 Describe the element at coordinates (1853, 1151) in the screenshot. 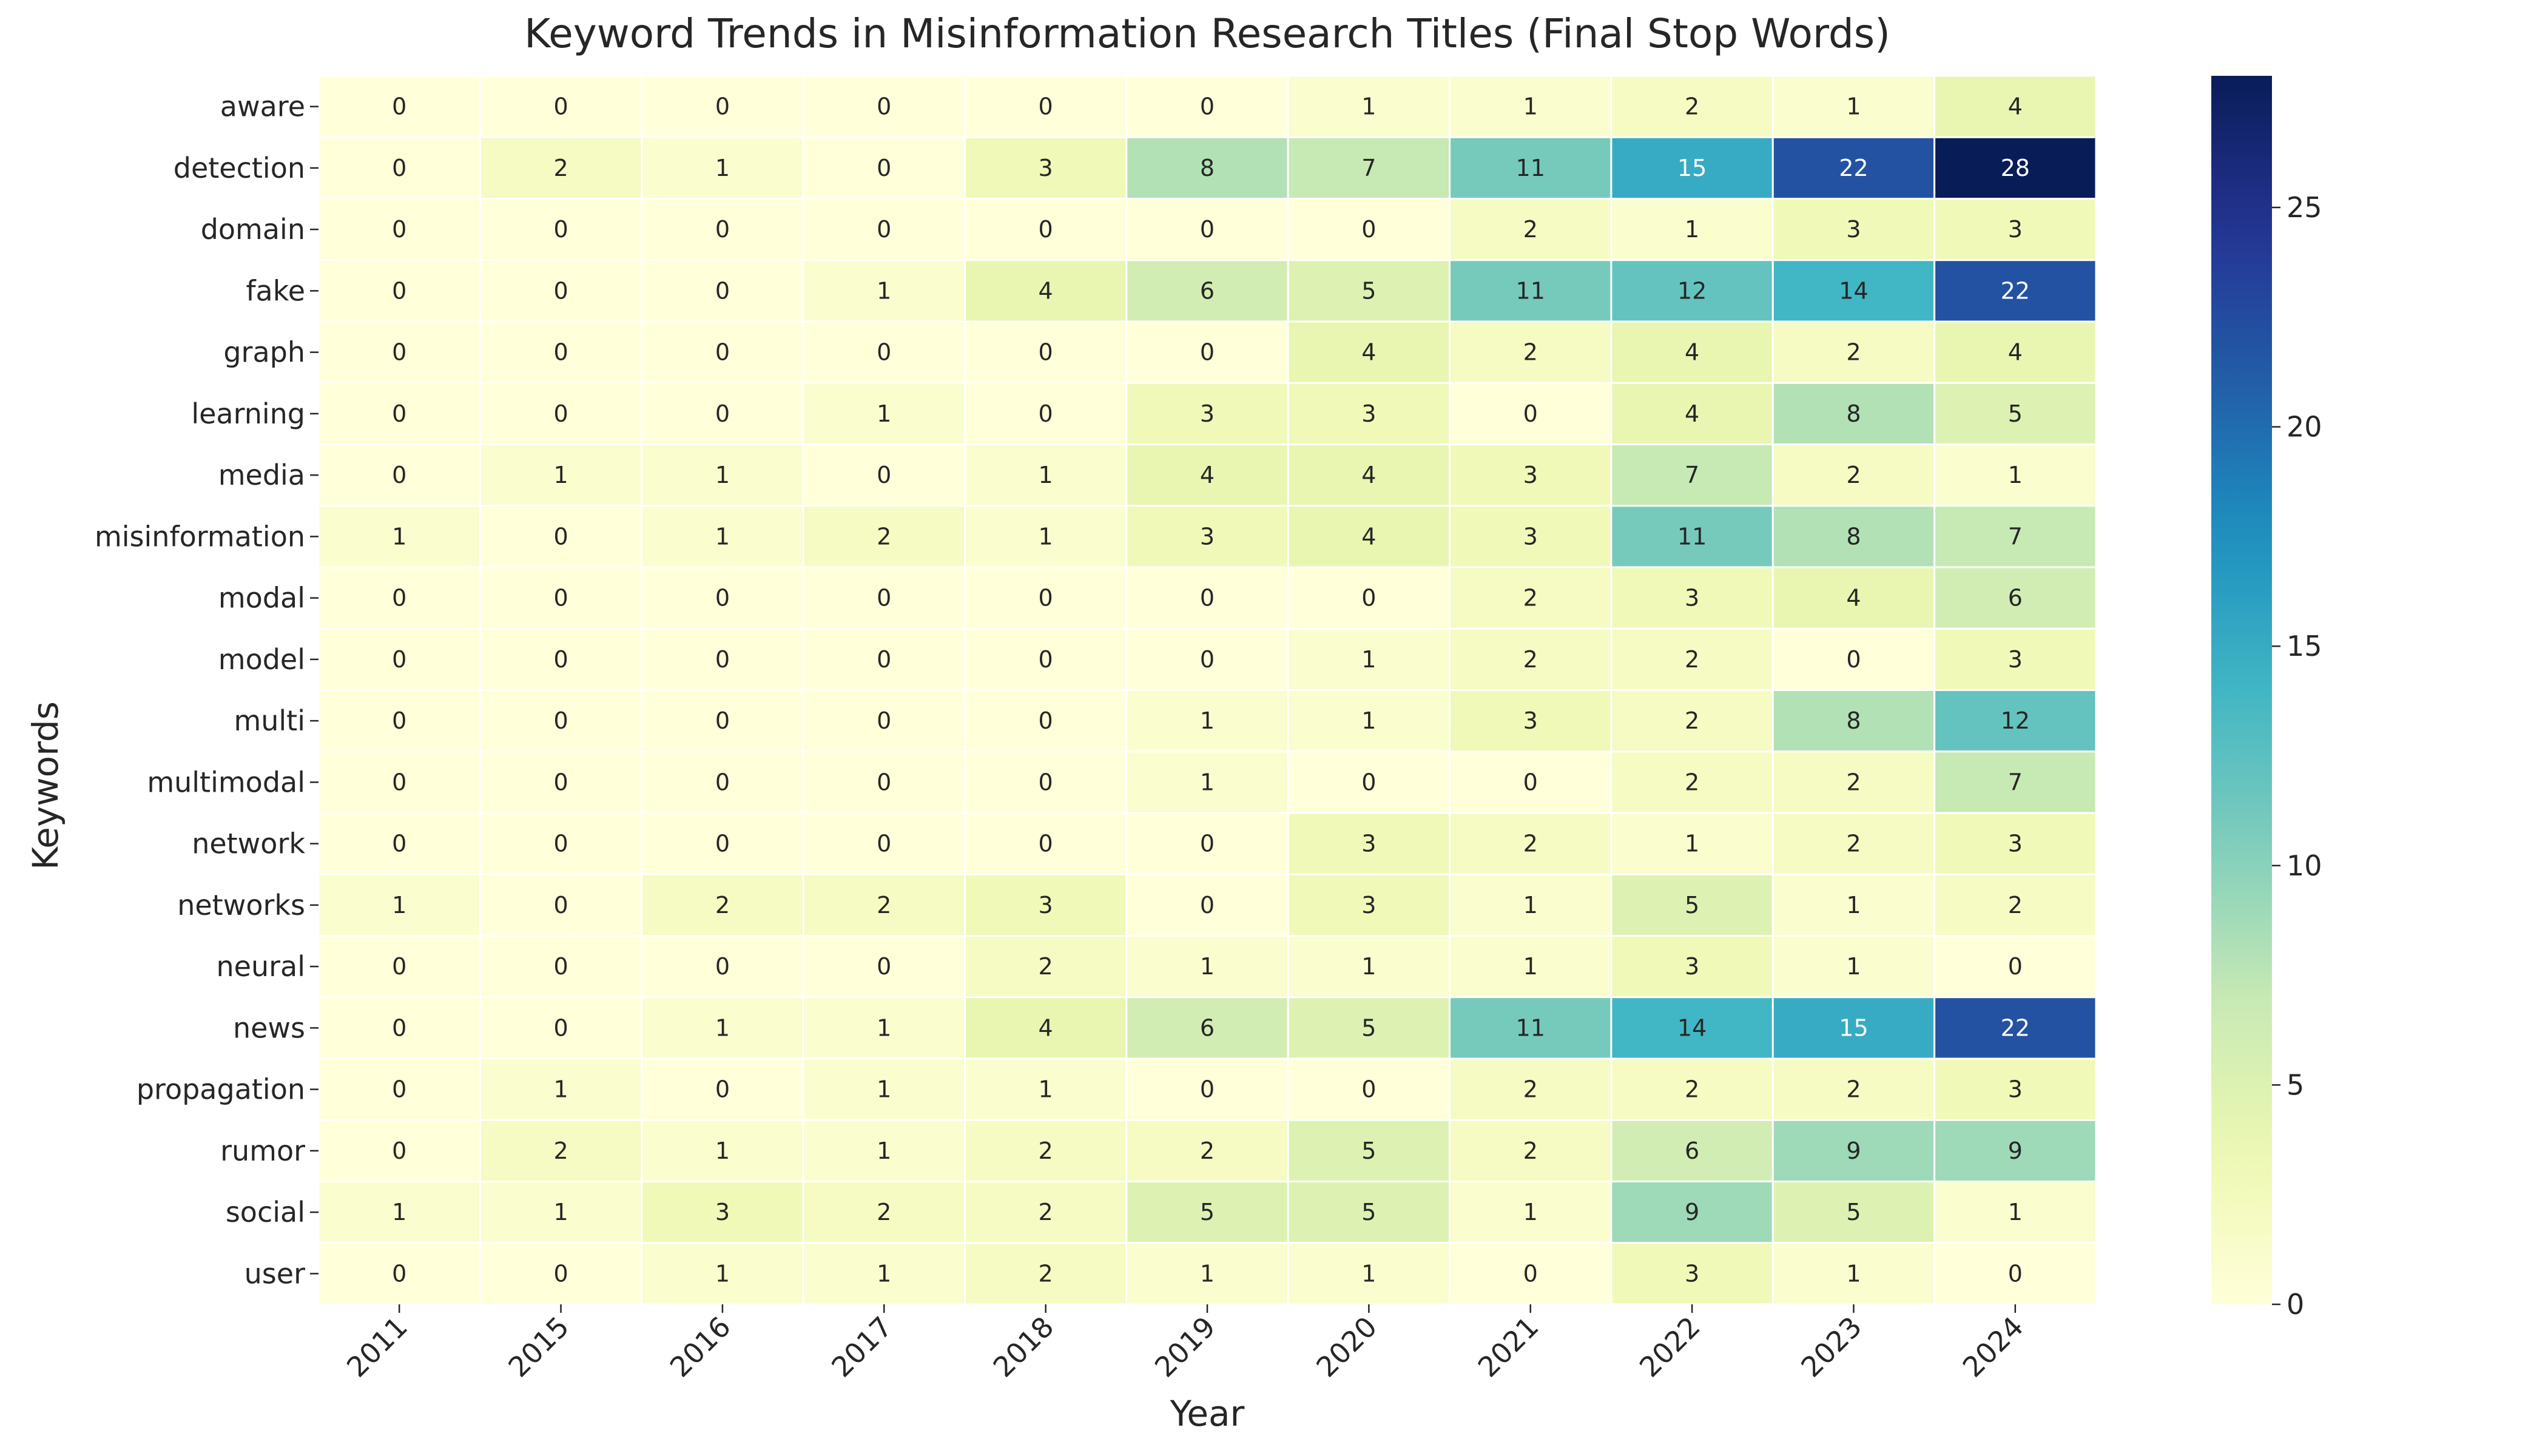

I see `cell-value-label: 9` at that location.